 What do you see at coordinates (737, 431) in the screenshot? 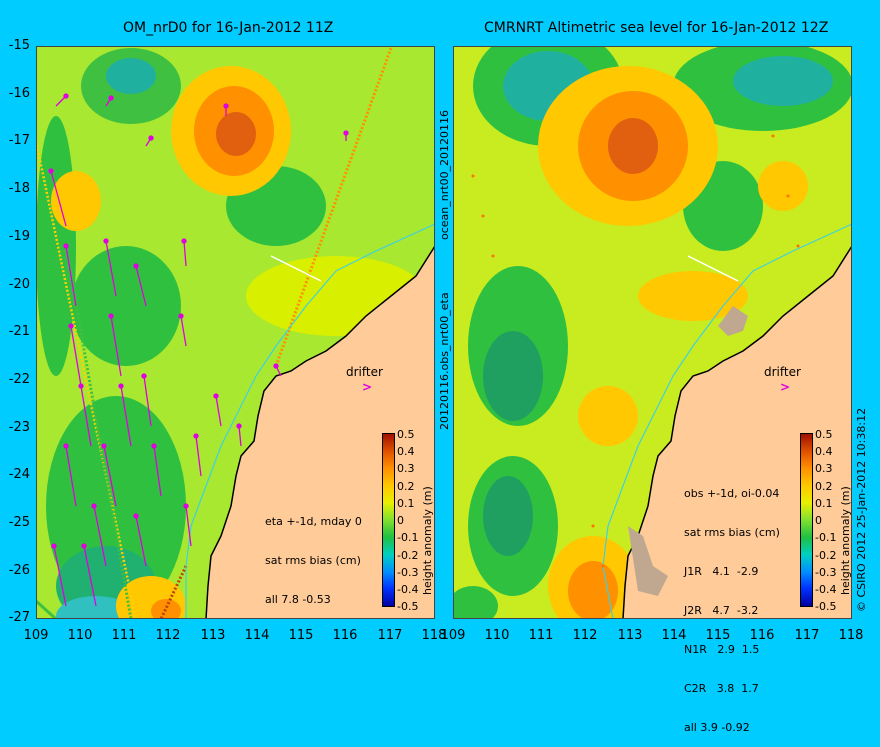
I see `land-mass` at bounding box center [737, 431].